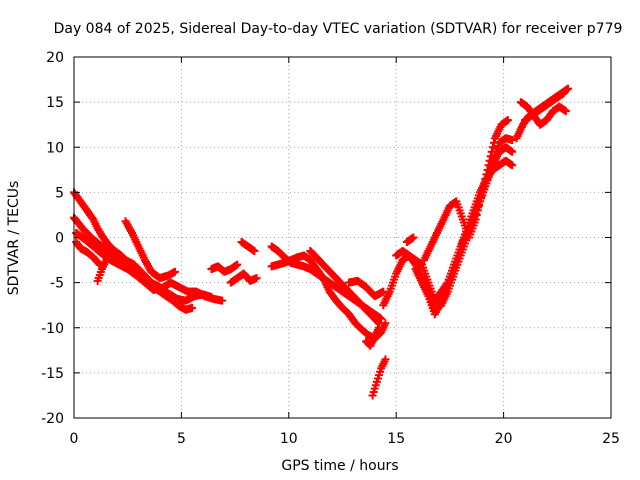  What do you see at coordinates (52, 419) in the screenshot?
I see `y-tick-label: -20` at bounding box center [52, 419].